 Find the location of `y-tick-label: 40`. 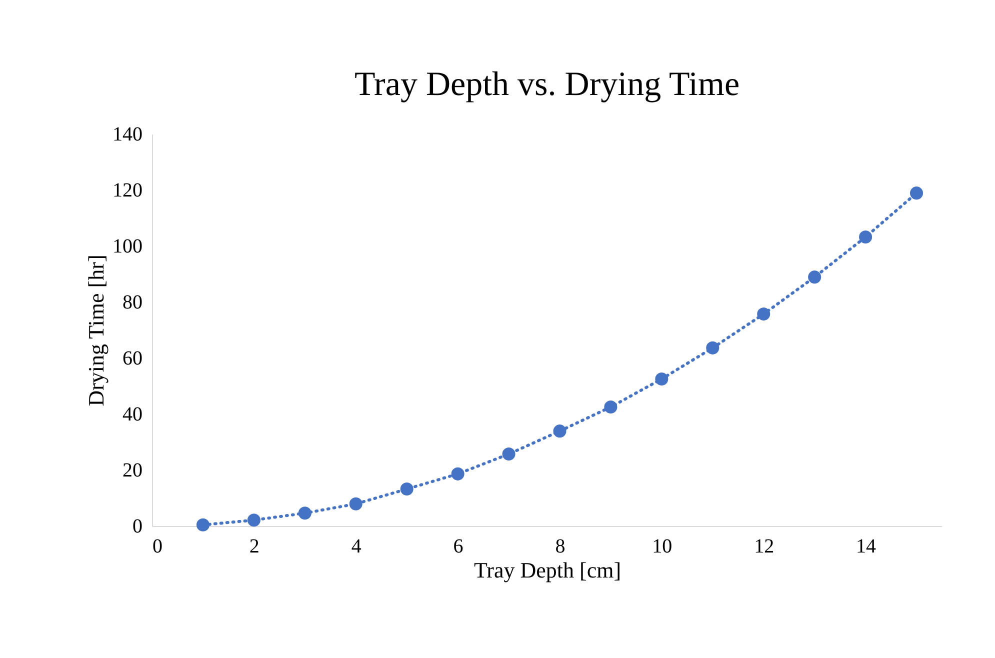

y-tick-label: 40 is located at coordinates (132, 415).